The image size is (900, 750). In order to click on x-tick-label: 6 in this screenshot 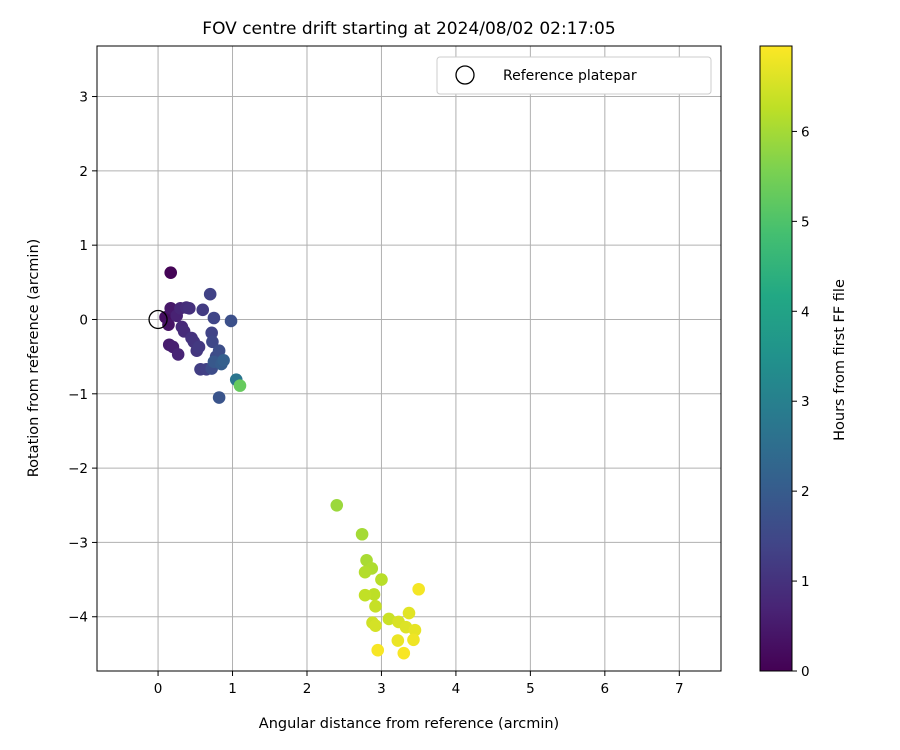, I will do `click(605, 689)`.